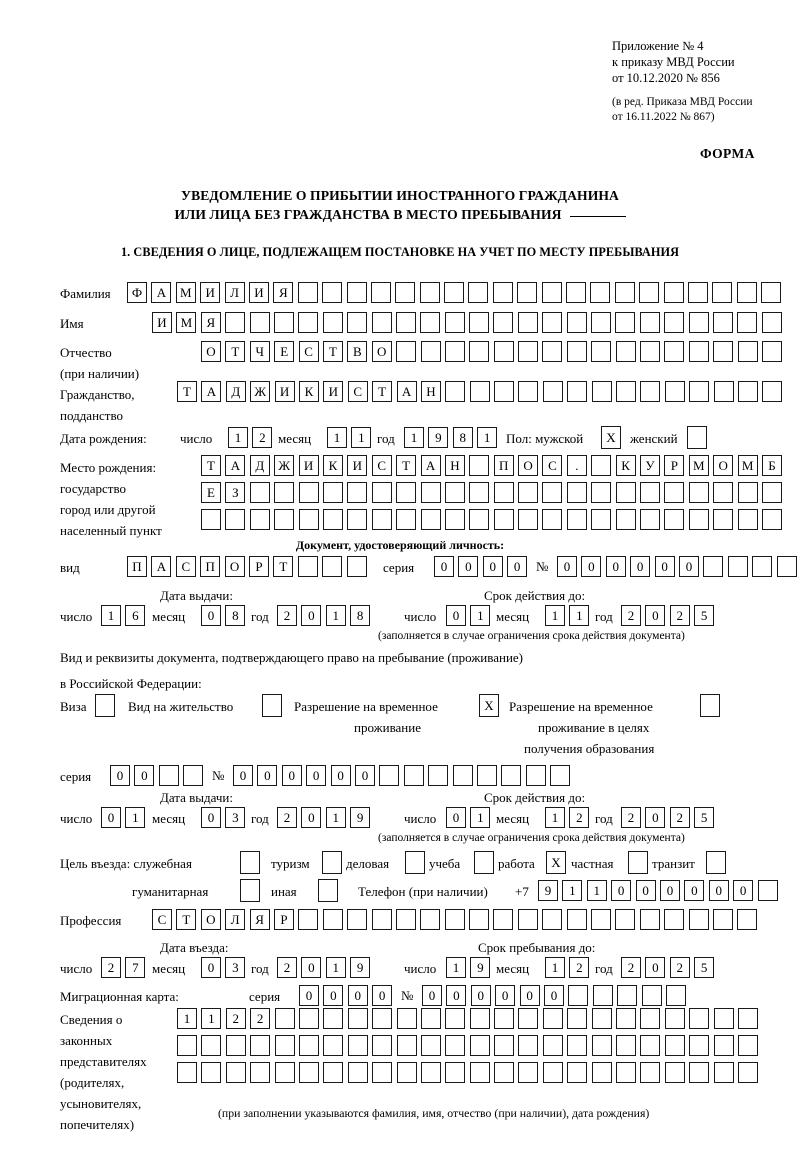 The width and height of the screenshot is (800, 1163). I want to click on checkbox-purpose-humanitarian, so click(250, 890).